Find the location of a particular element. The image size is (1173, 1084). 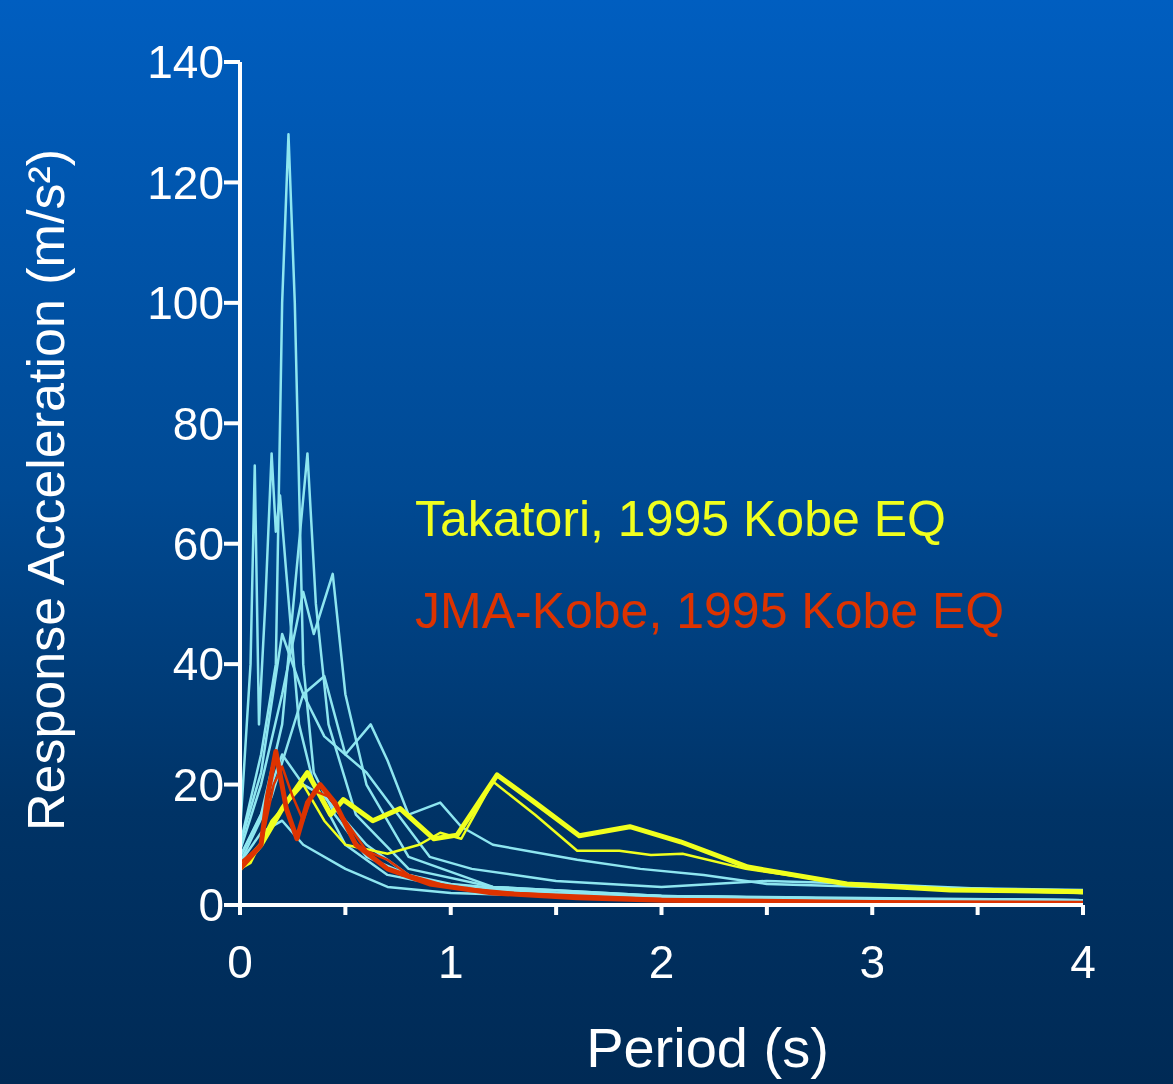

y-tick-label: 140 is located at coordinates (185, 62).